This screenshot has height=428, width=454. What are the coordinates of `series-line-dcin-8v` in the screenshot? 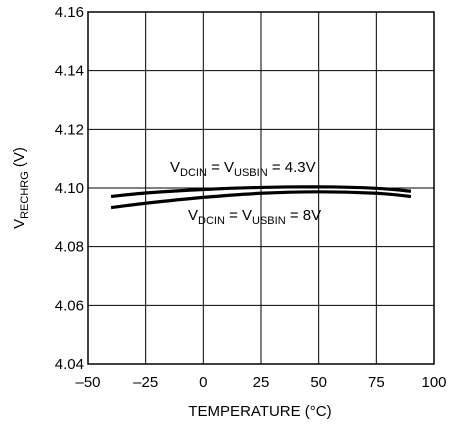 It's located at (261, 200).